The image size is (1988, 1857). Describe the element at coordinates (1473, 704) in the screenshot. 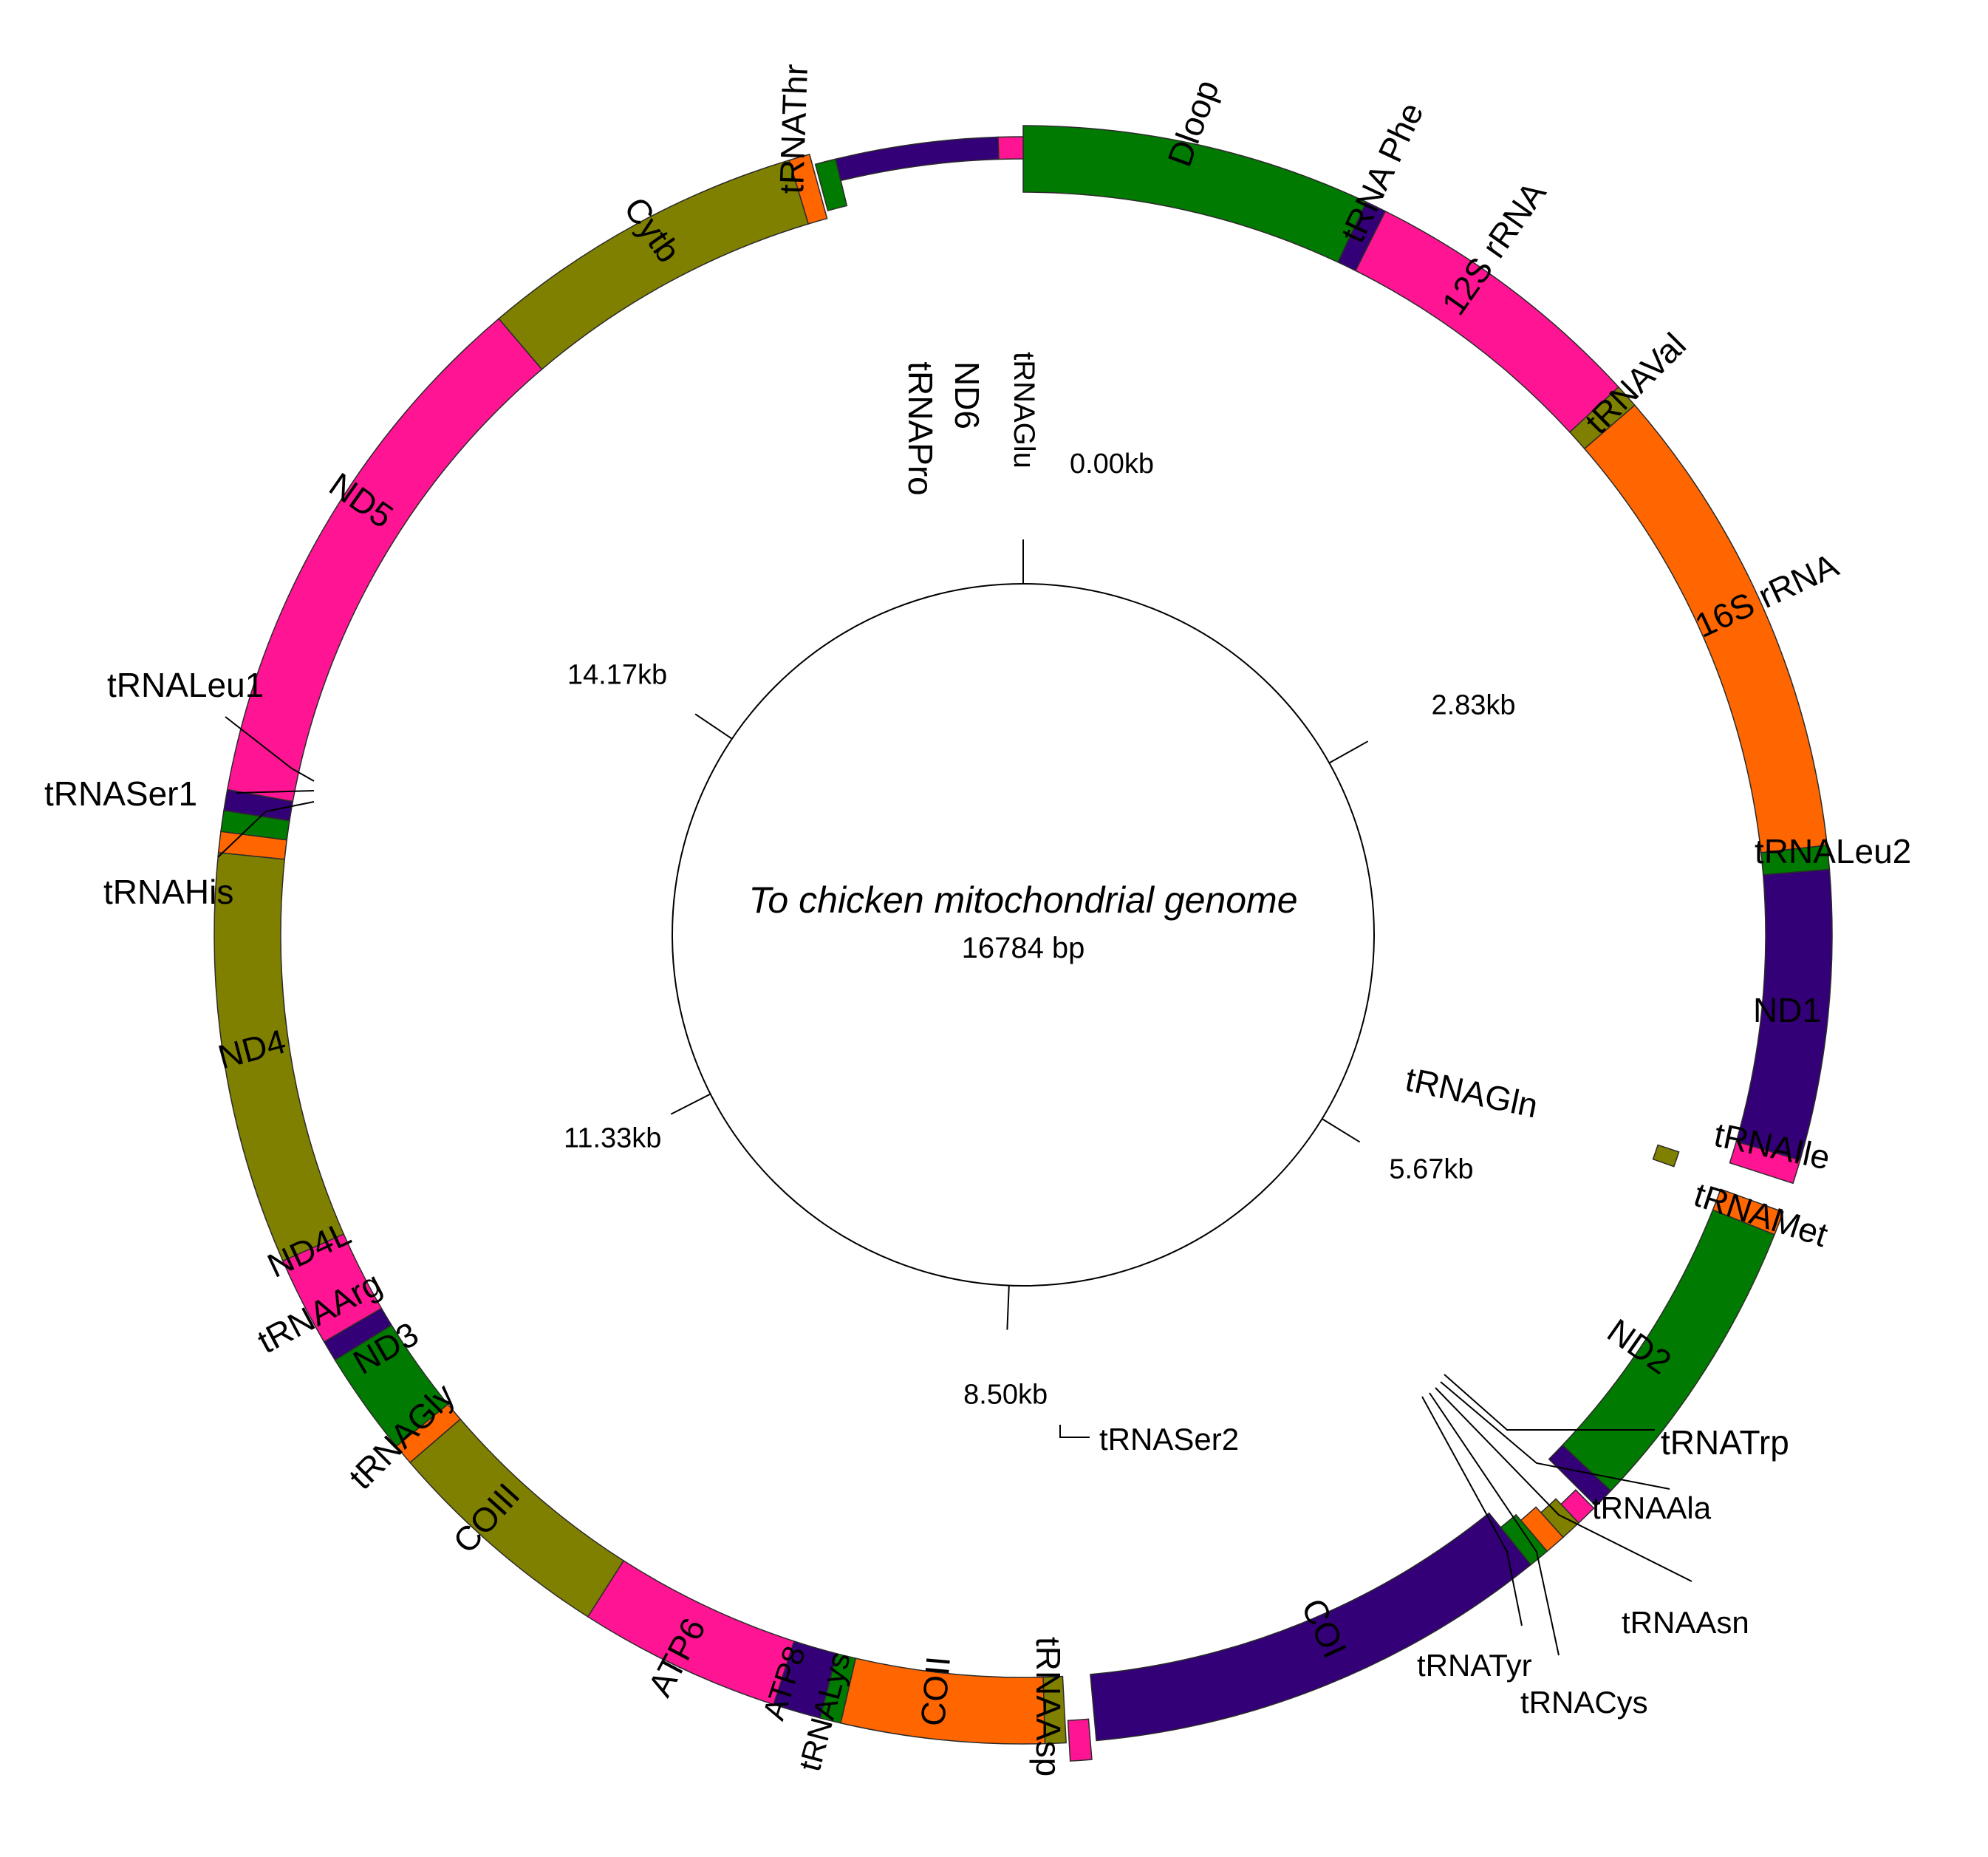

I see `scale-tick-label: 2.83kb` at that location.